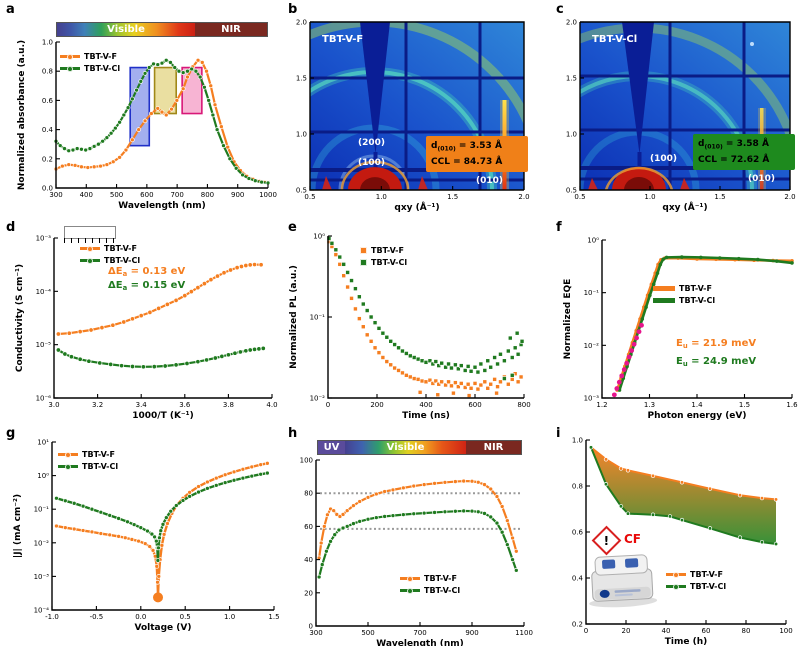  I want to click on panel-letter-d: d, so click(11, 227).